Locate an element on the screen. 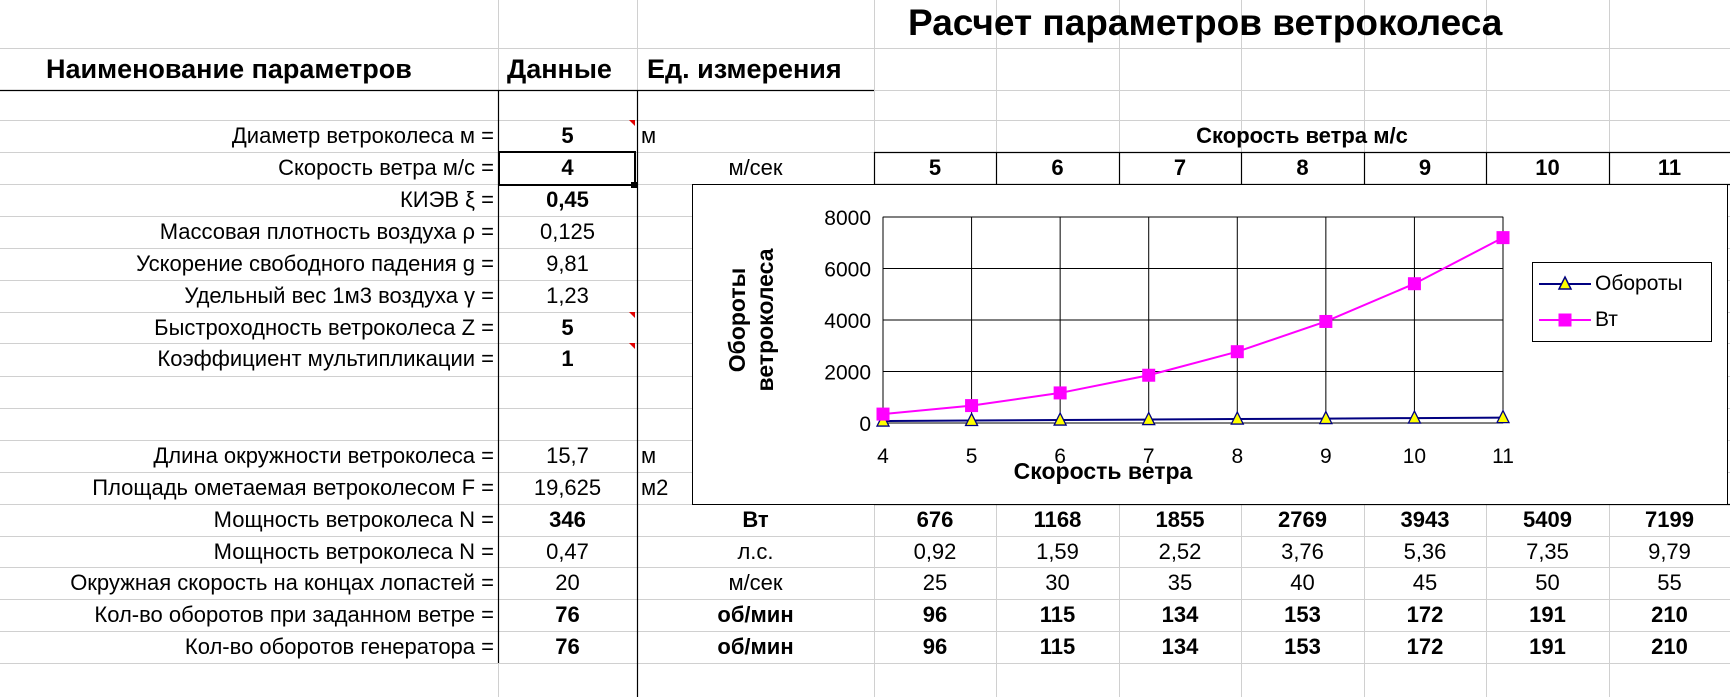 Image resolution: width=1730 pixels, height=697 pixels. speed-cell: 5,36 is located at coordinates (1425, 551).